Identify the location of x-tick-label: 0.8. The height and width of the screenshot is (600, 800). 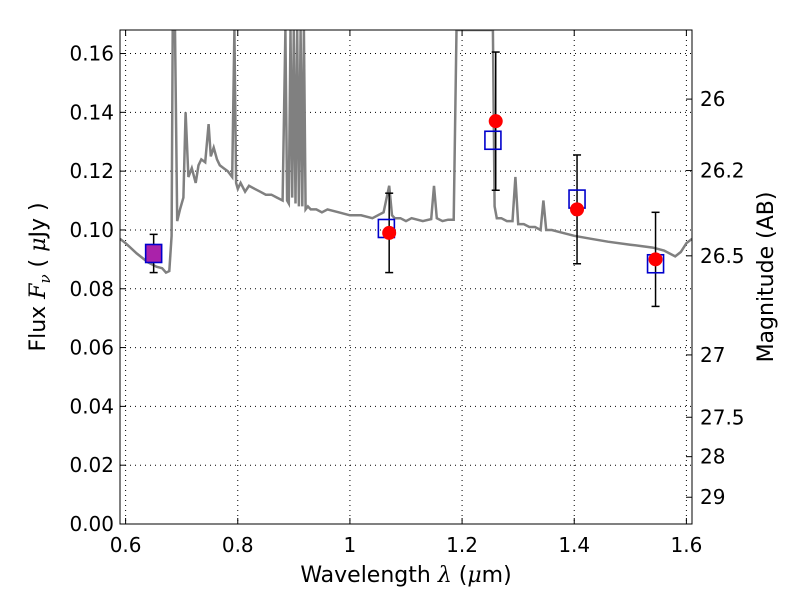
(238, 545).